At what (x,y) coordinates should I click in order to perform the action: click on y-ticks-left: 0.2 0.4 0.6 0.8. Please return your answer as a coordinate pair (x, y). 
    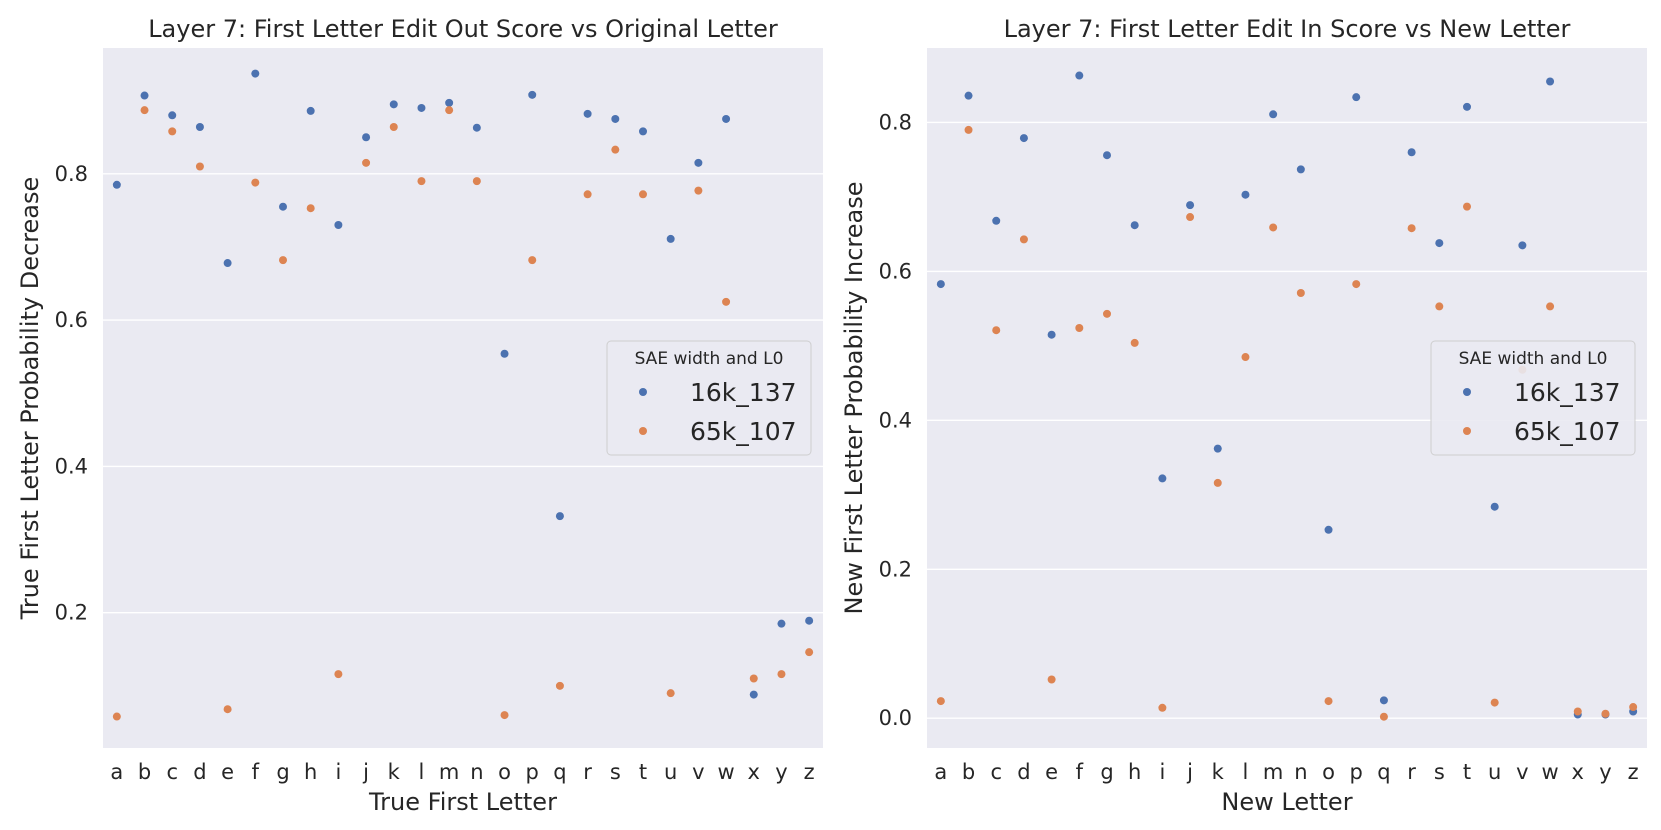
    Looking at the image, I should click on (71, 393).